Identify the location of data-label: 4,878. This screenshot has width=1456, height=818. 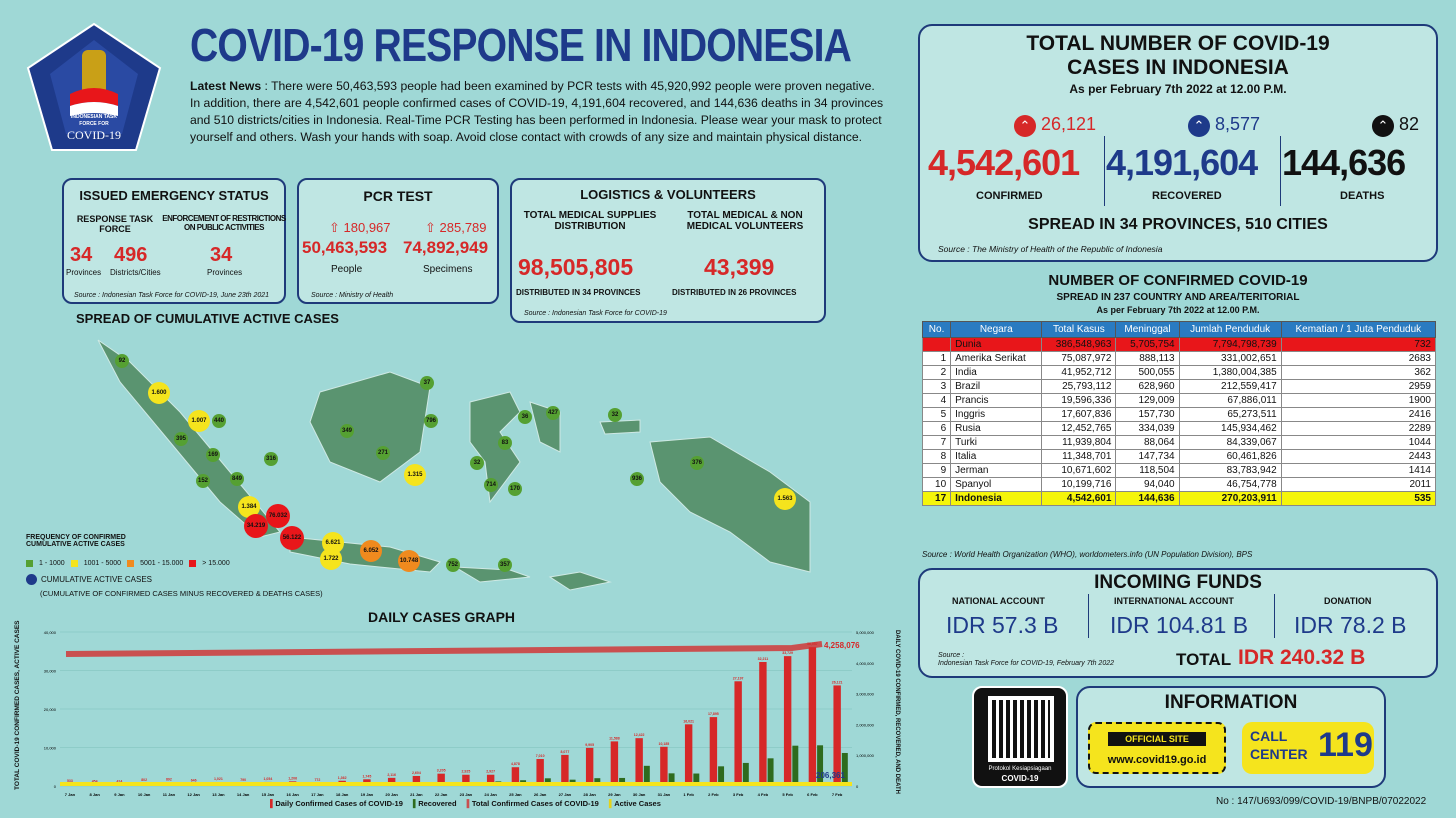
(515, 764).